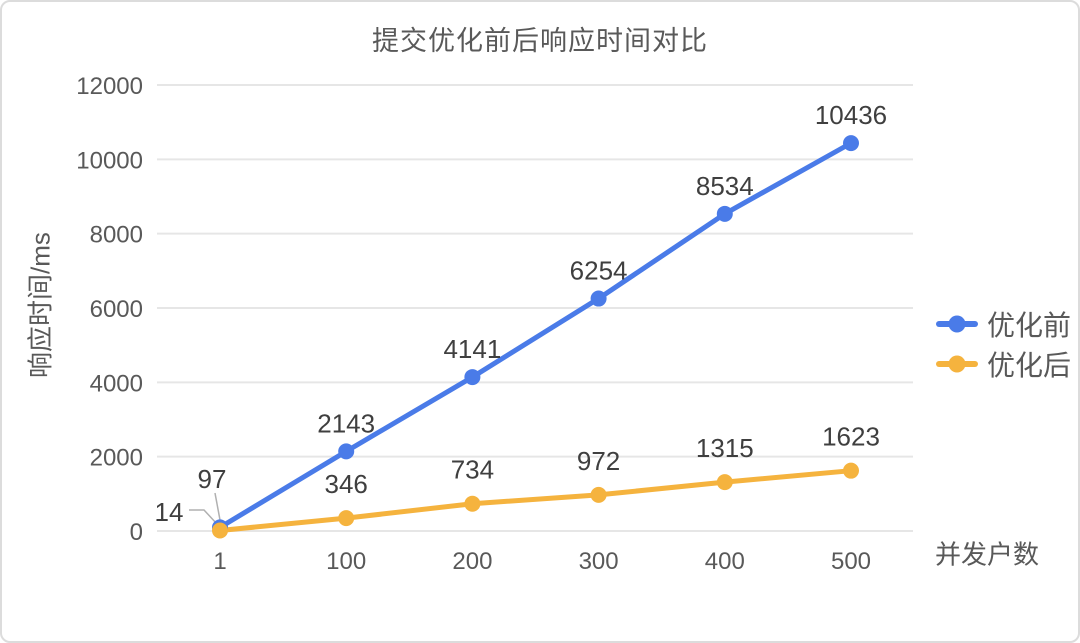 The width and height of the screenshot is (1080, 643). I want to click on legend-label: 优化前, so click(1029, 325).